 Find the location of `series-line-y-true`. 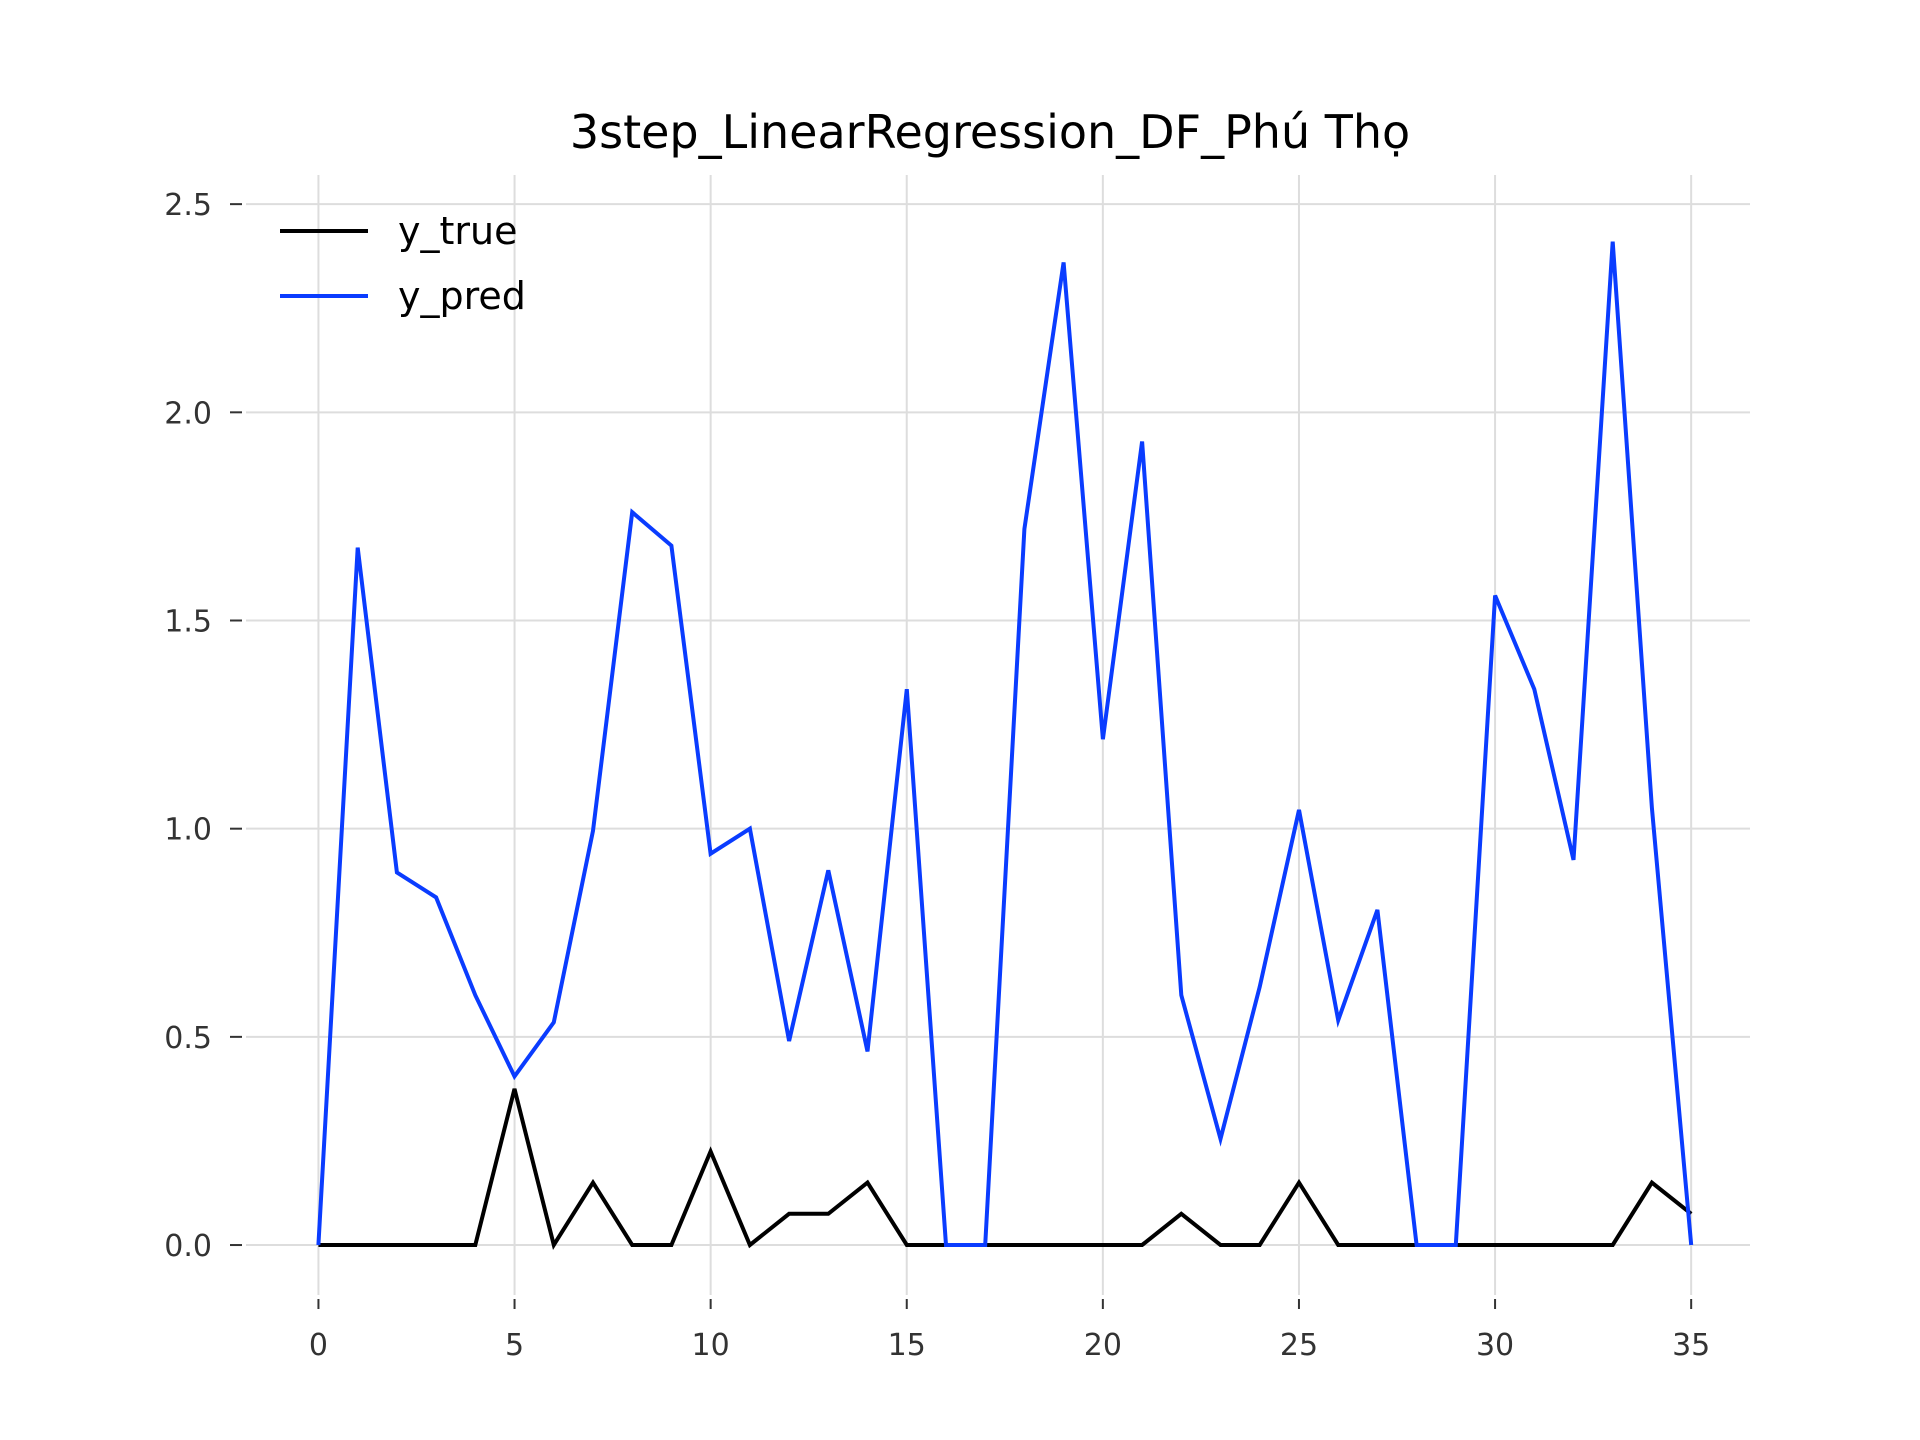

series-line-y-true is located at coordinates (1005, 1169).